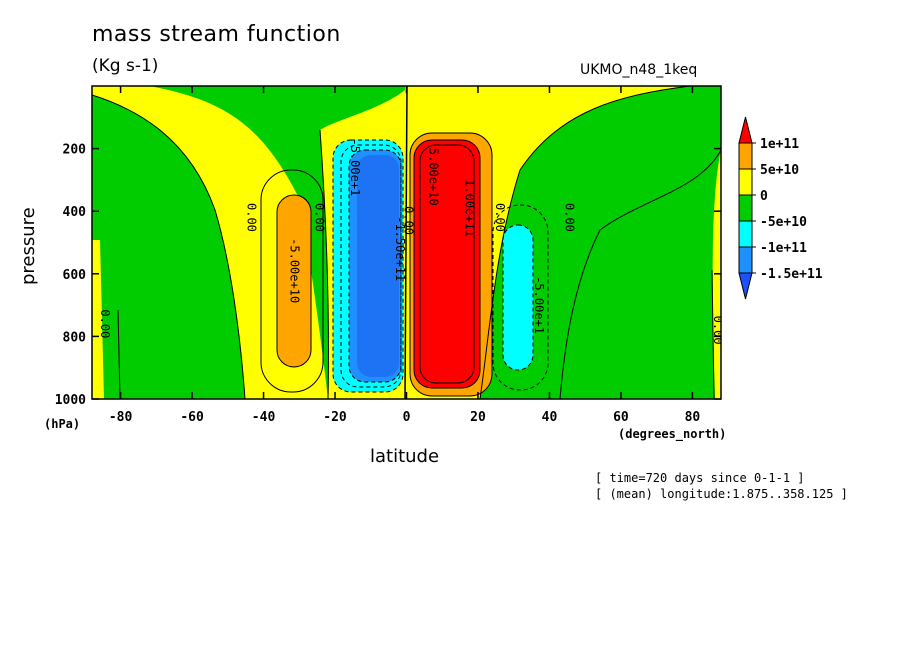  What do you see at coordinates (62, 424) in the screenshot?
I see `y-axis-unit: (hPa)` at bounding box center [62, 424].